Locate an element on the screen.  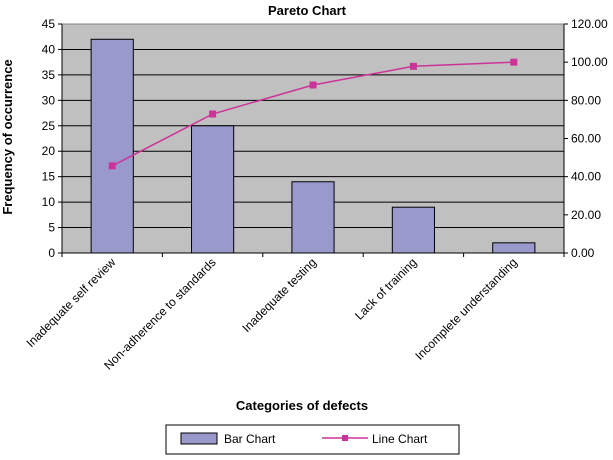
y2-tick-label: 20.00 is located at coordinates (586, 215).